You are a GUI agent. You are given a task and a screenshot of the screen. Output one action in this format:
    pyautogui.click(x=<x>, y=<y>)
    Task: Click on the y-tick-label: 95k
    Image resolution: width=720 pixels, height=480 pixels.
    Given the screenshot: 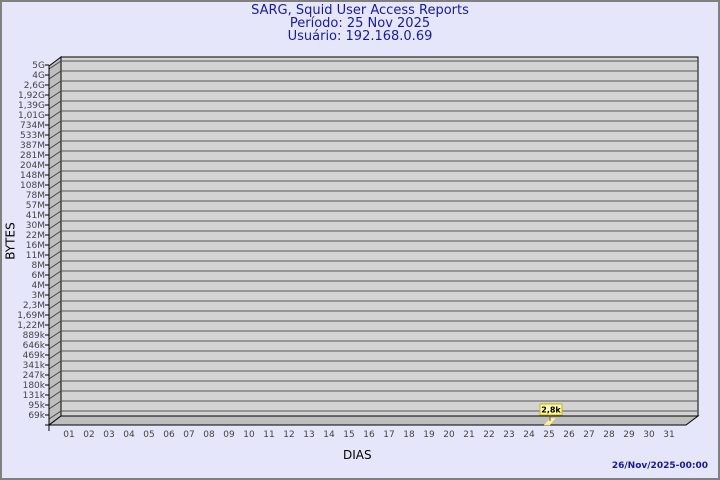 What is the action you would take?
    pyautogui.click(x=36, y=406)
    